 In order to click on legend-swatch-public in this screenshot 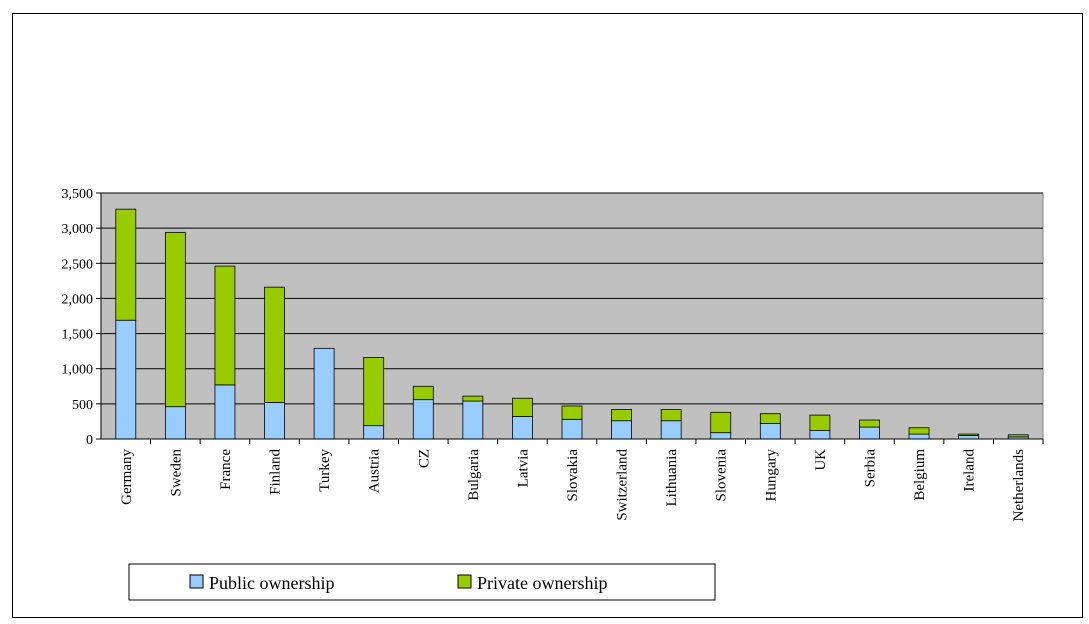, I will do `click(196, 581)`.